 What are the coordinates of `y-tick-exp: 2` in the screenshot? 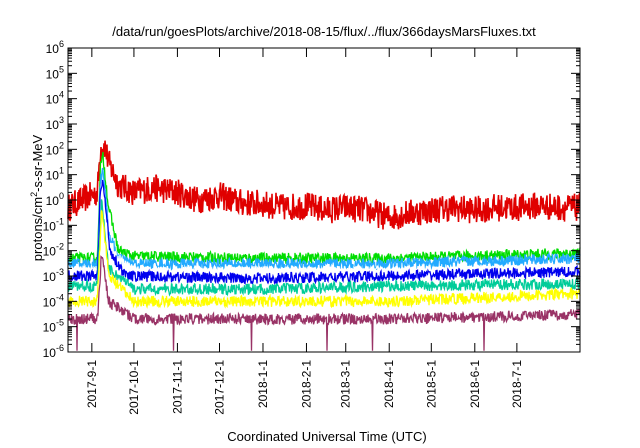 It's located at (61, 145).